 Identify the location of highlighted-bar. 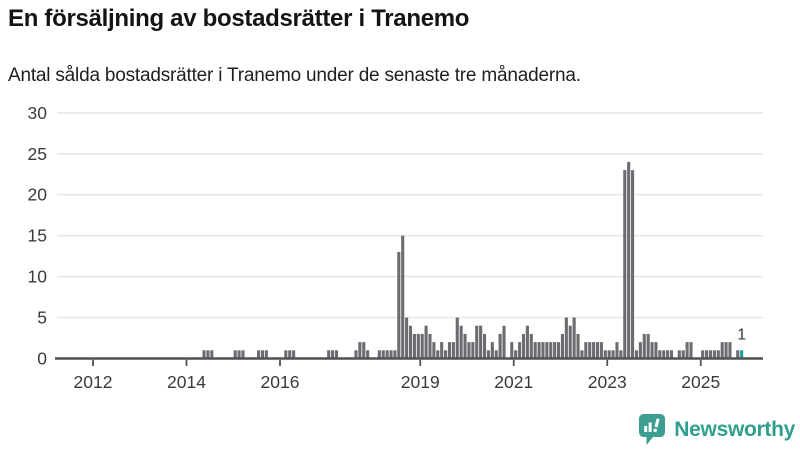
(742, 354).